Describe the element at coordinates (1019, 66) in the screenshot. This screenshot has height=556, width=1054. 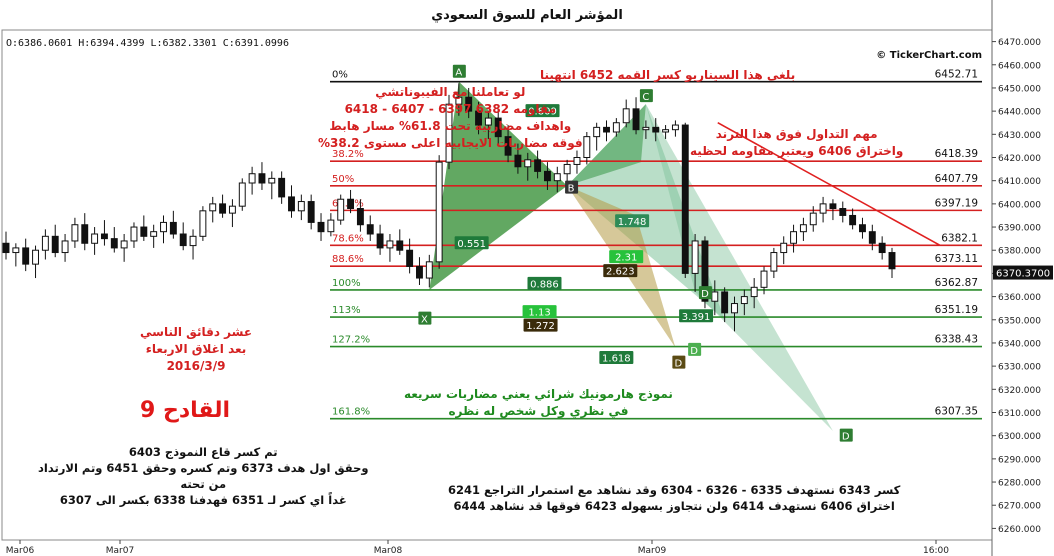
I see `y-tick-label: 6460.000` at that location.